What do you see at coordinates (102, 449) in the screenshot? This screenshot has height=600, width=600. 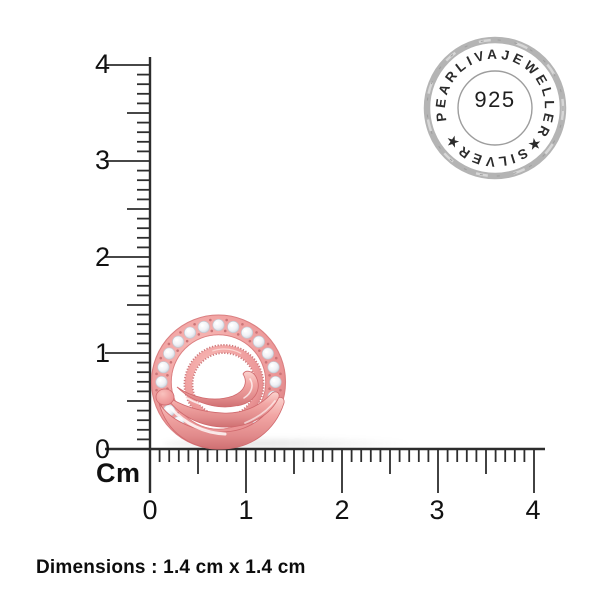 I see `v-ruler-label-0: 0` at bounding box center [102, 449].